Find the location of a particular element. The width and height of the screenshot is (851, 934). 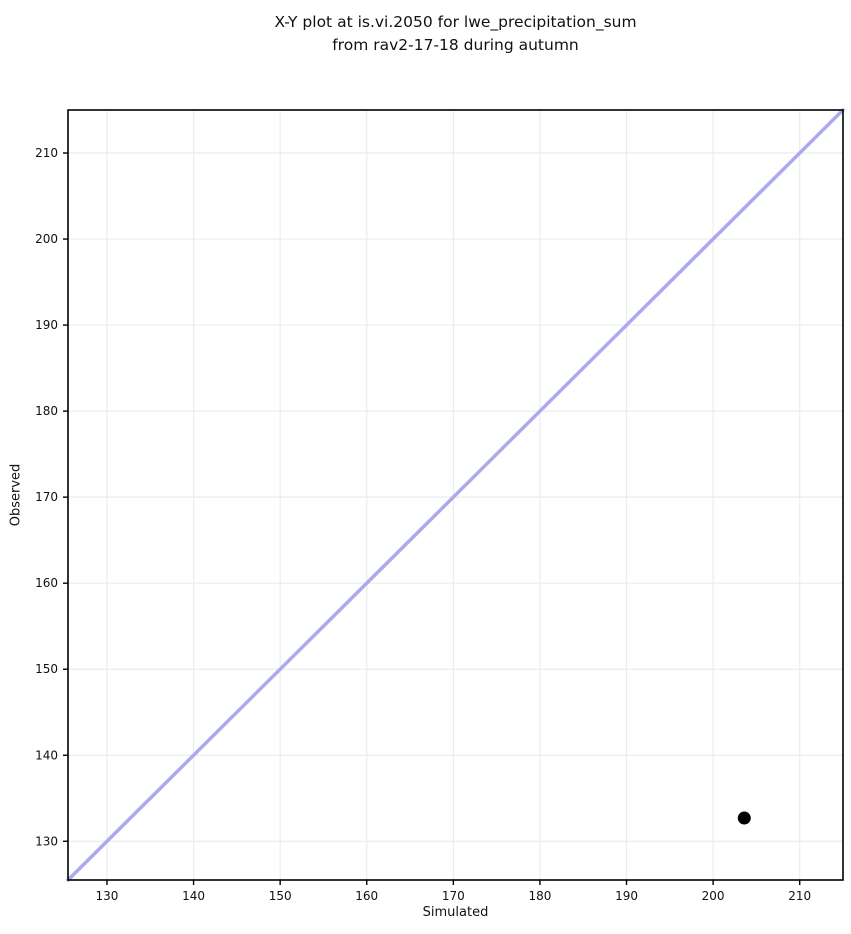

y-tick-label: 190 is located at coordinates (46, 325).